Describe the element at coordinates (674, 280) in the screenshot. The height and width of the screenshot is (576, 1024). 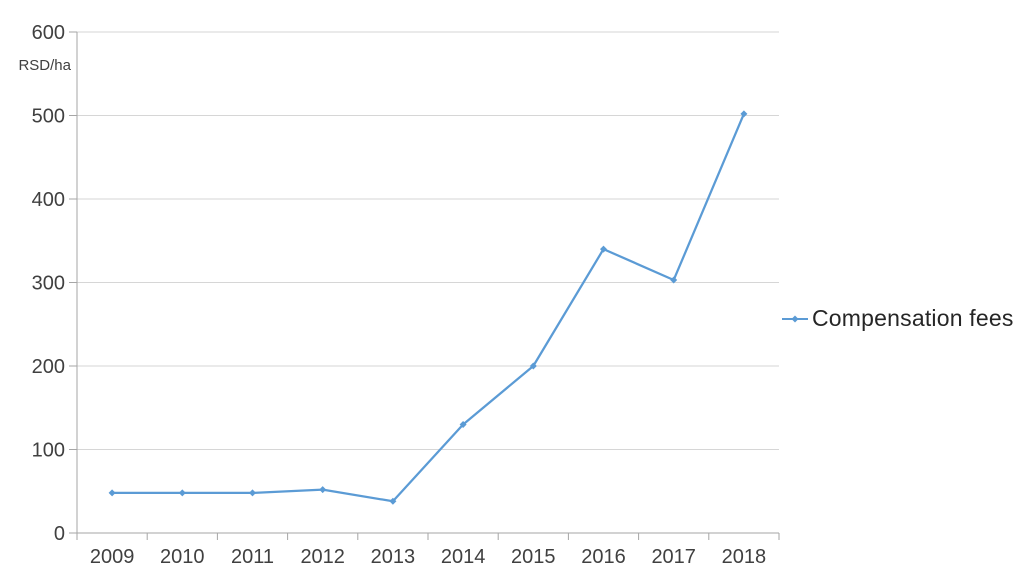
I see `data-point-2017` at that location.